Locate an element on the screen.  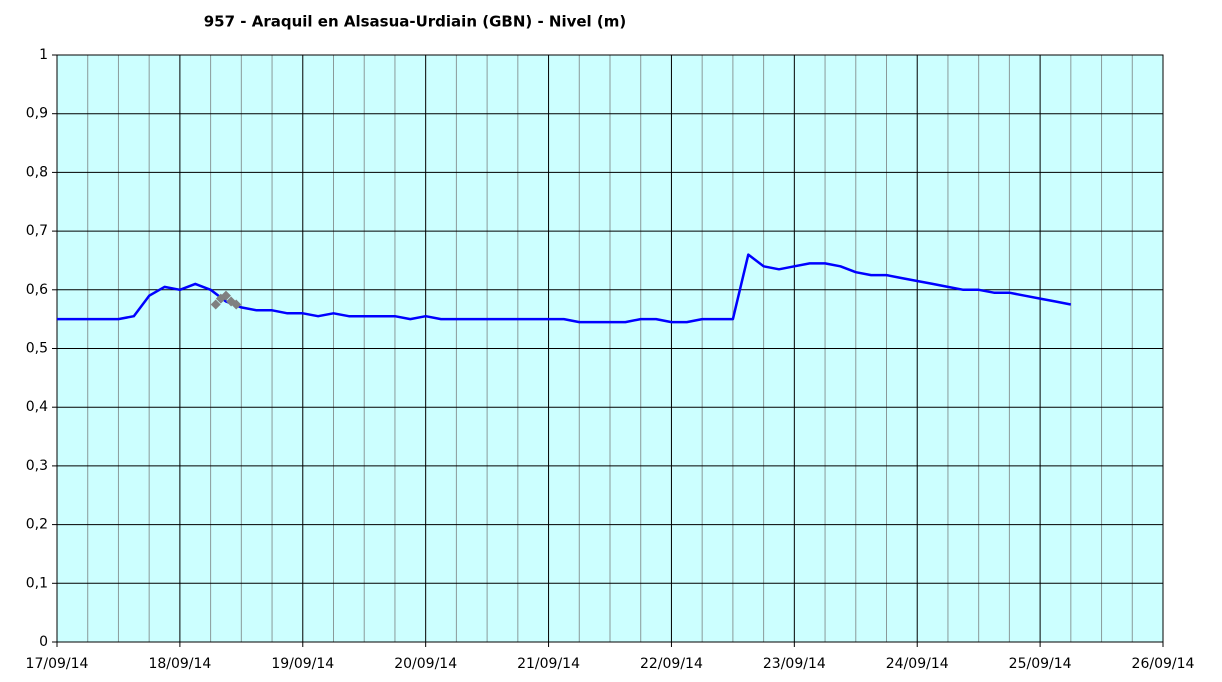
y-tick-label: 0,8 is located at coordinates (37, 172).